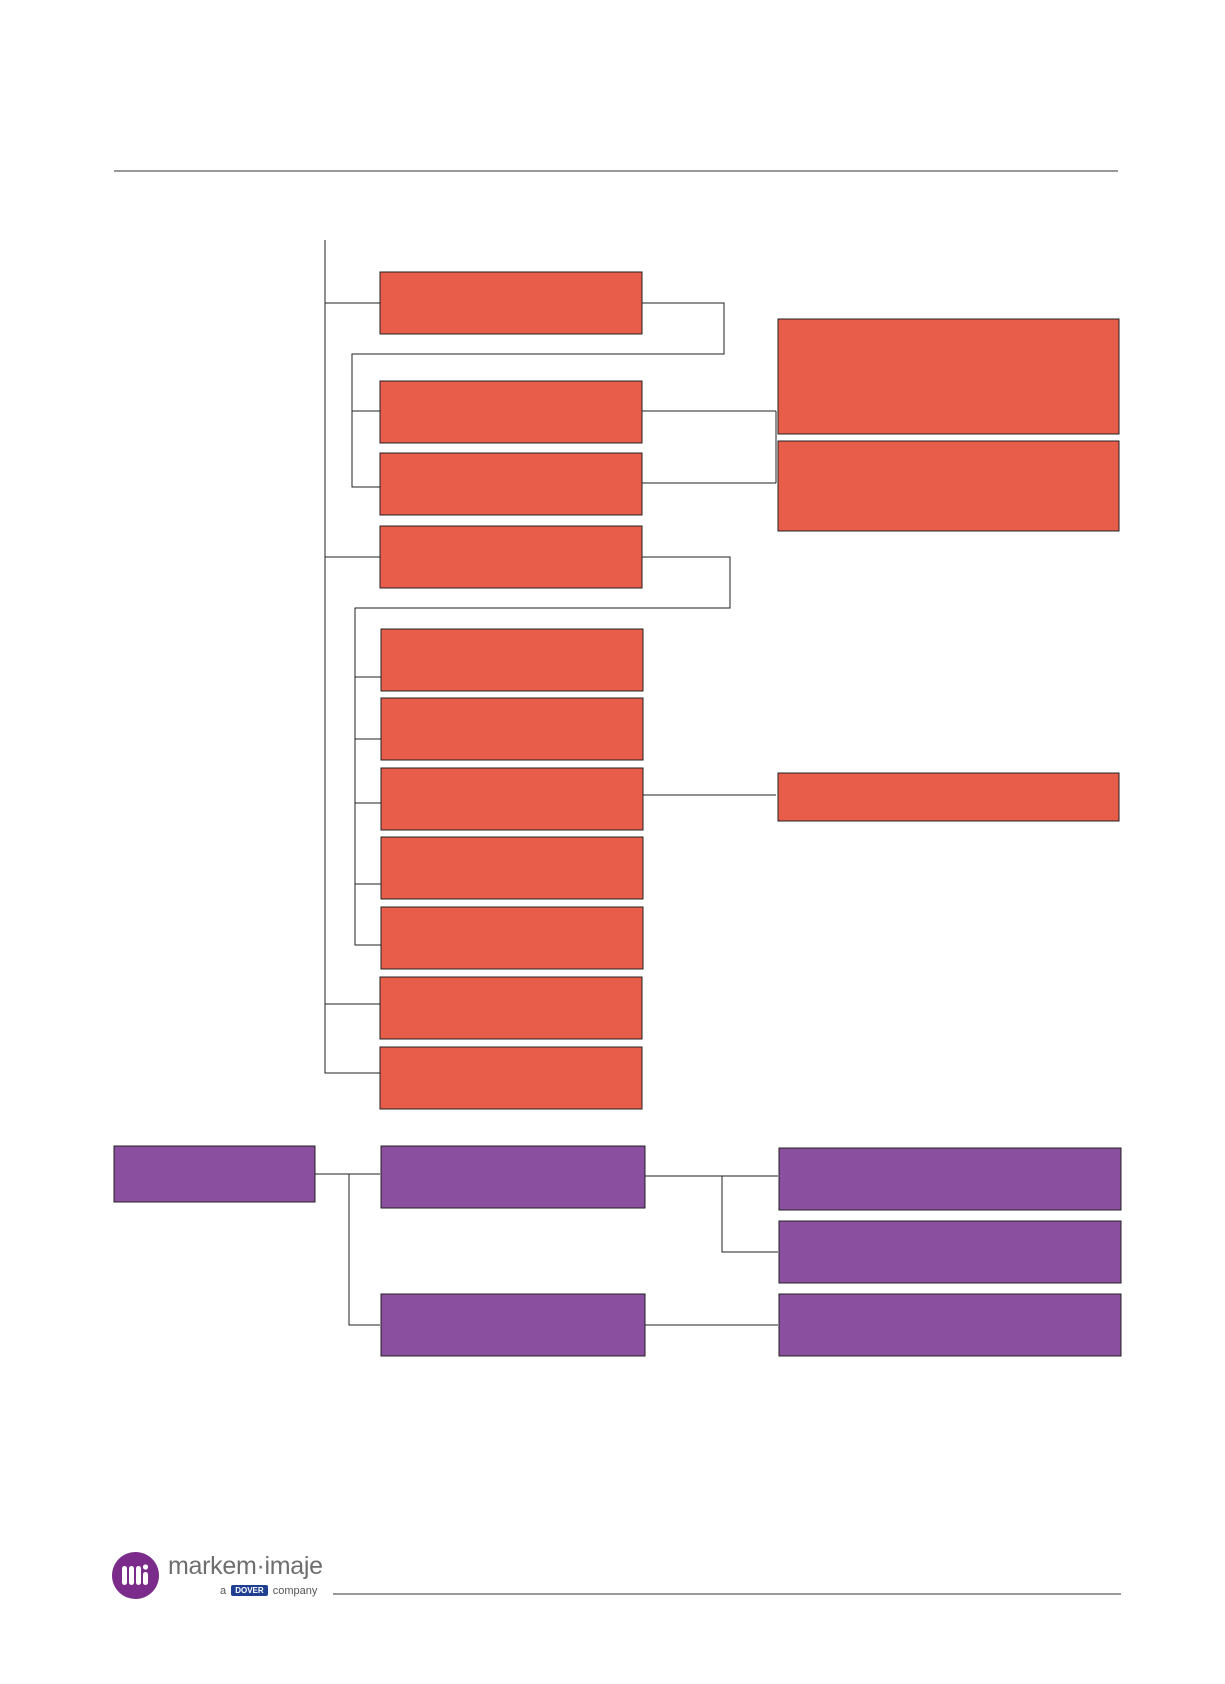 This screenshot has width=1225, height=1684. What do you see at coordinates (249, 1590) in the screenshot?
I see `dover-badge: DOVER` at bounding box center [249, 1590].